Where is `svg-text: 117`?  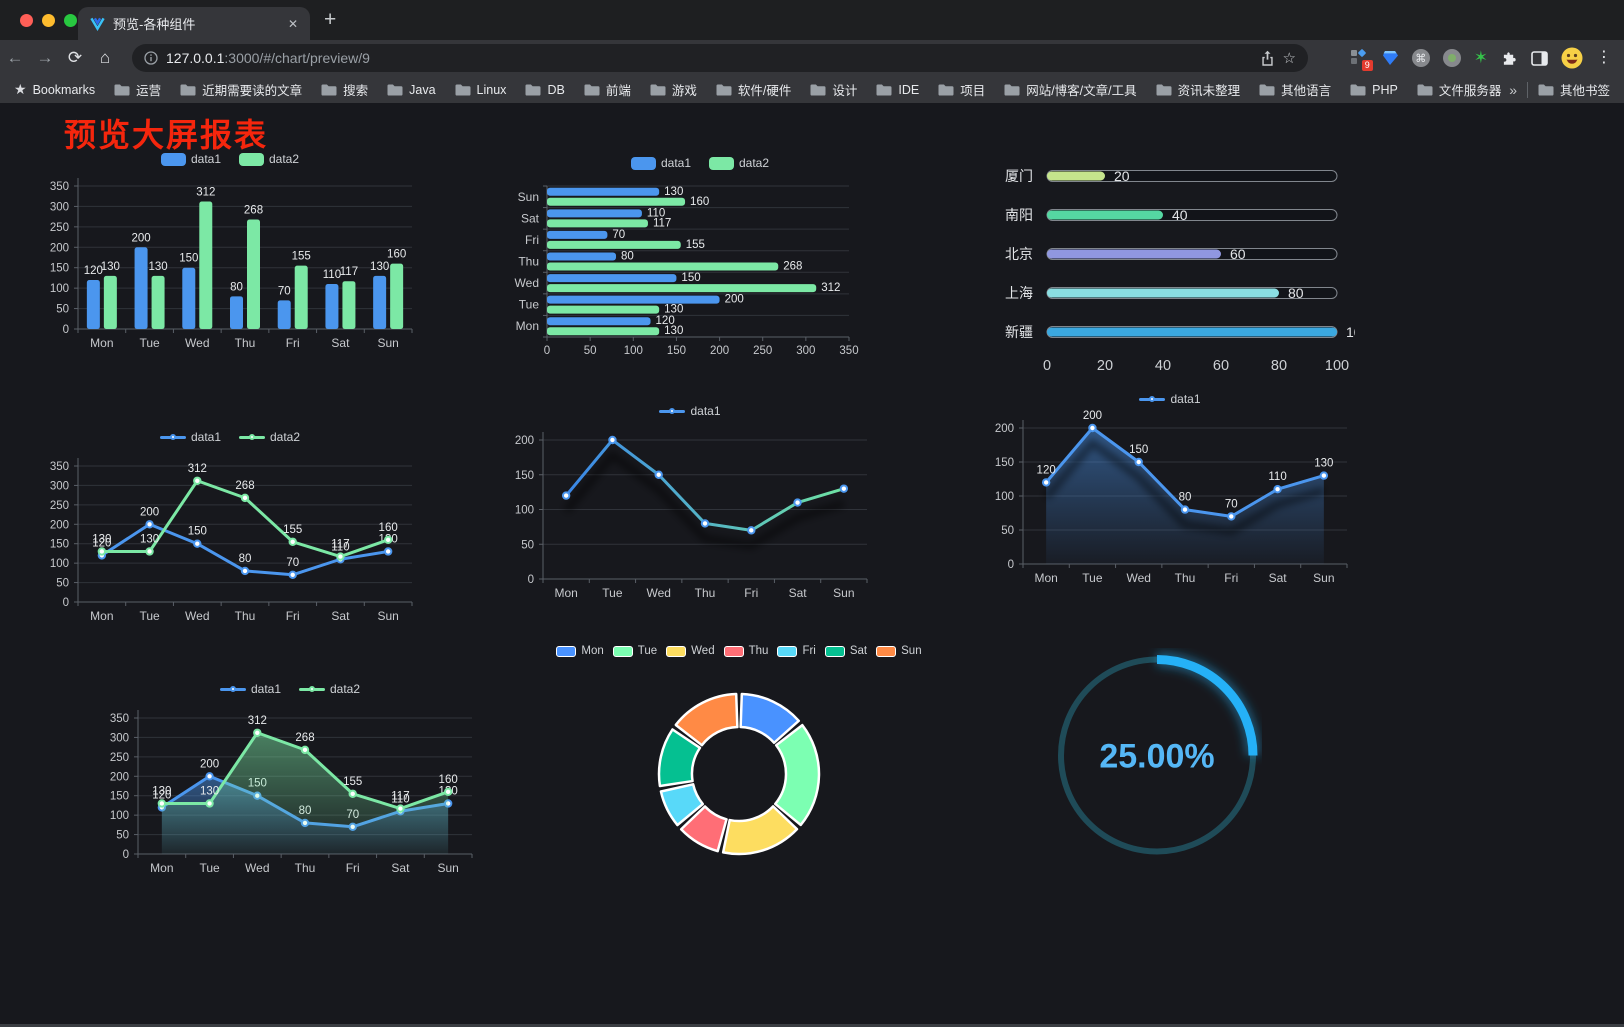
svg-text: 117 is located at coordinates (349, 272).